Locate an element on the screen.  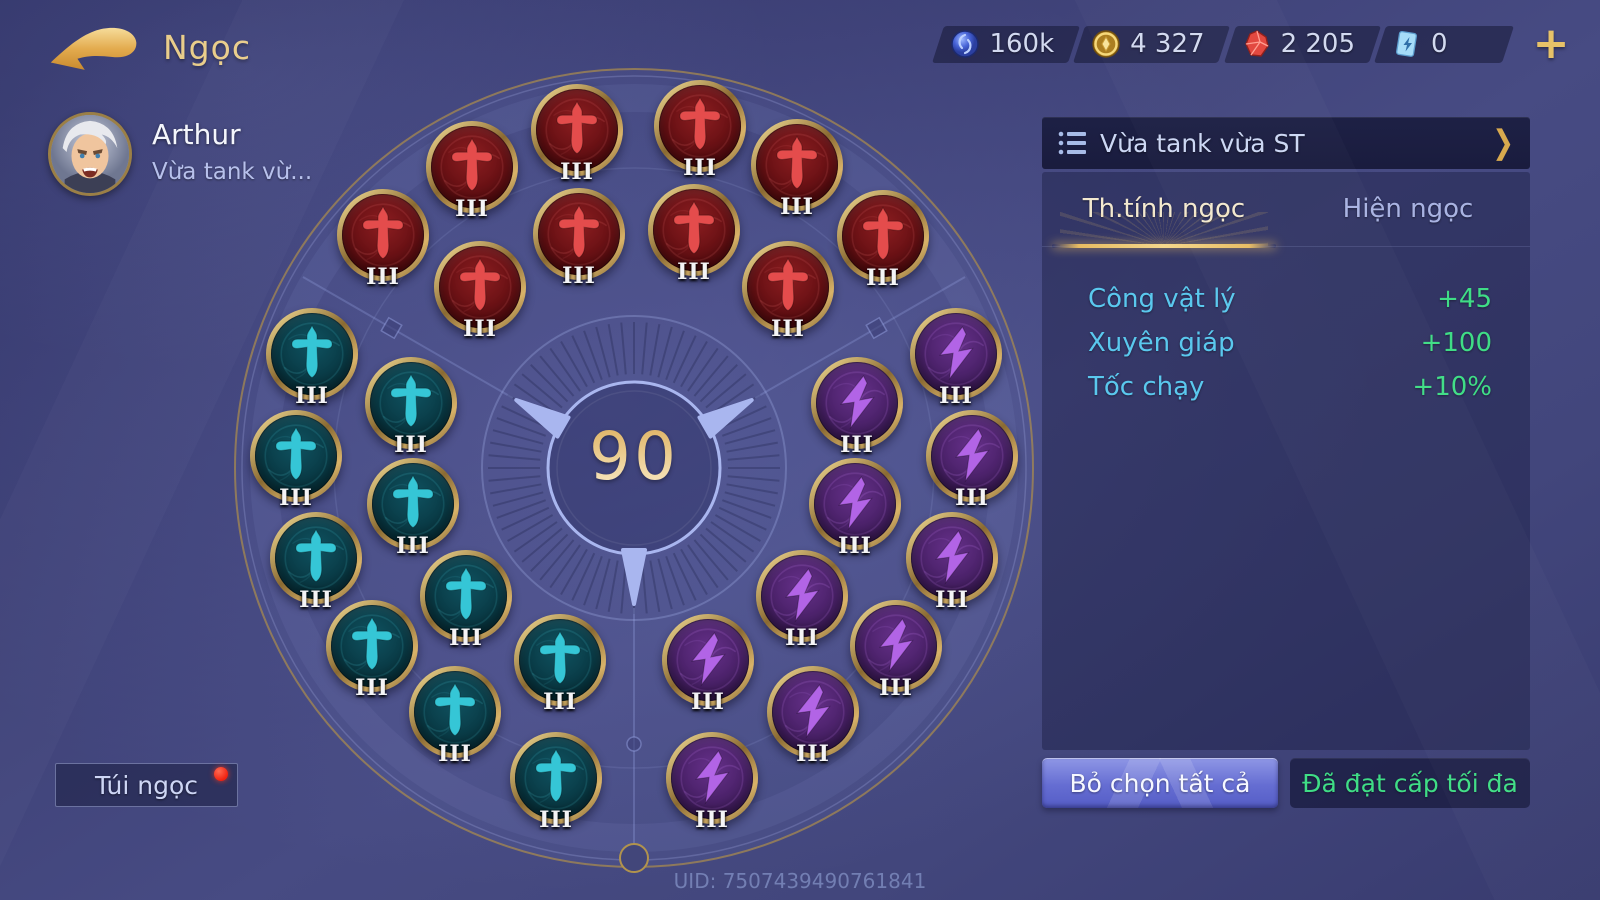
blue-ticket-icon is located at coordinates (1407, 44).